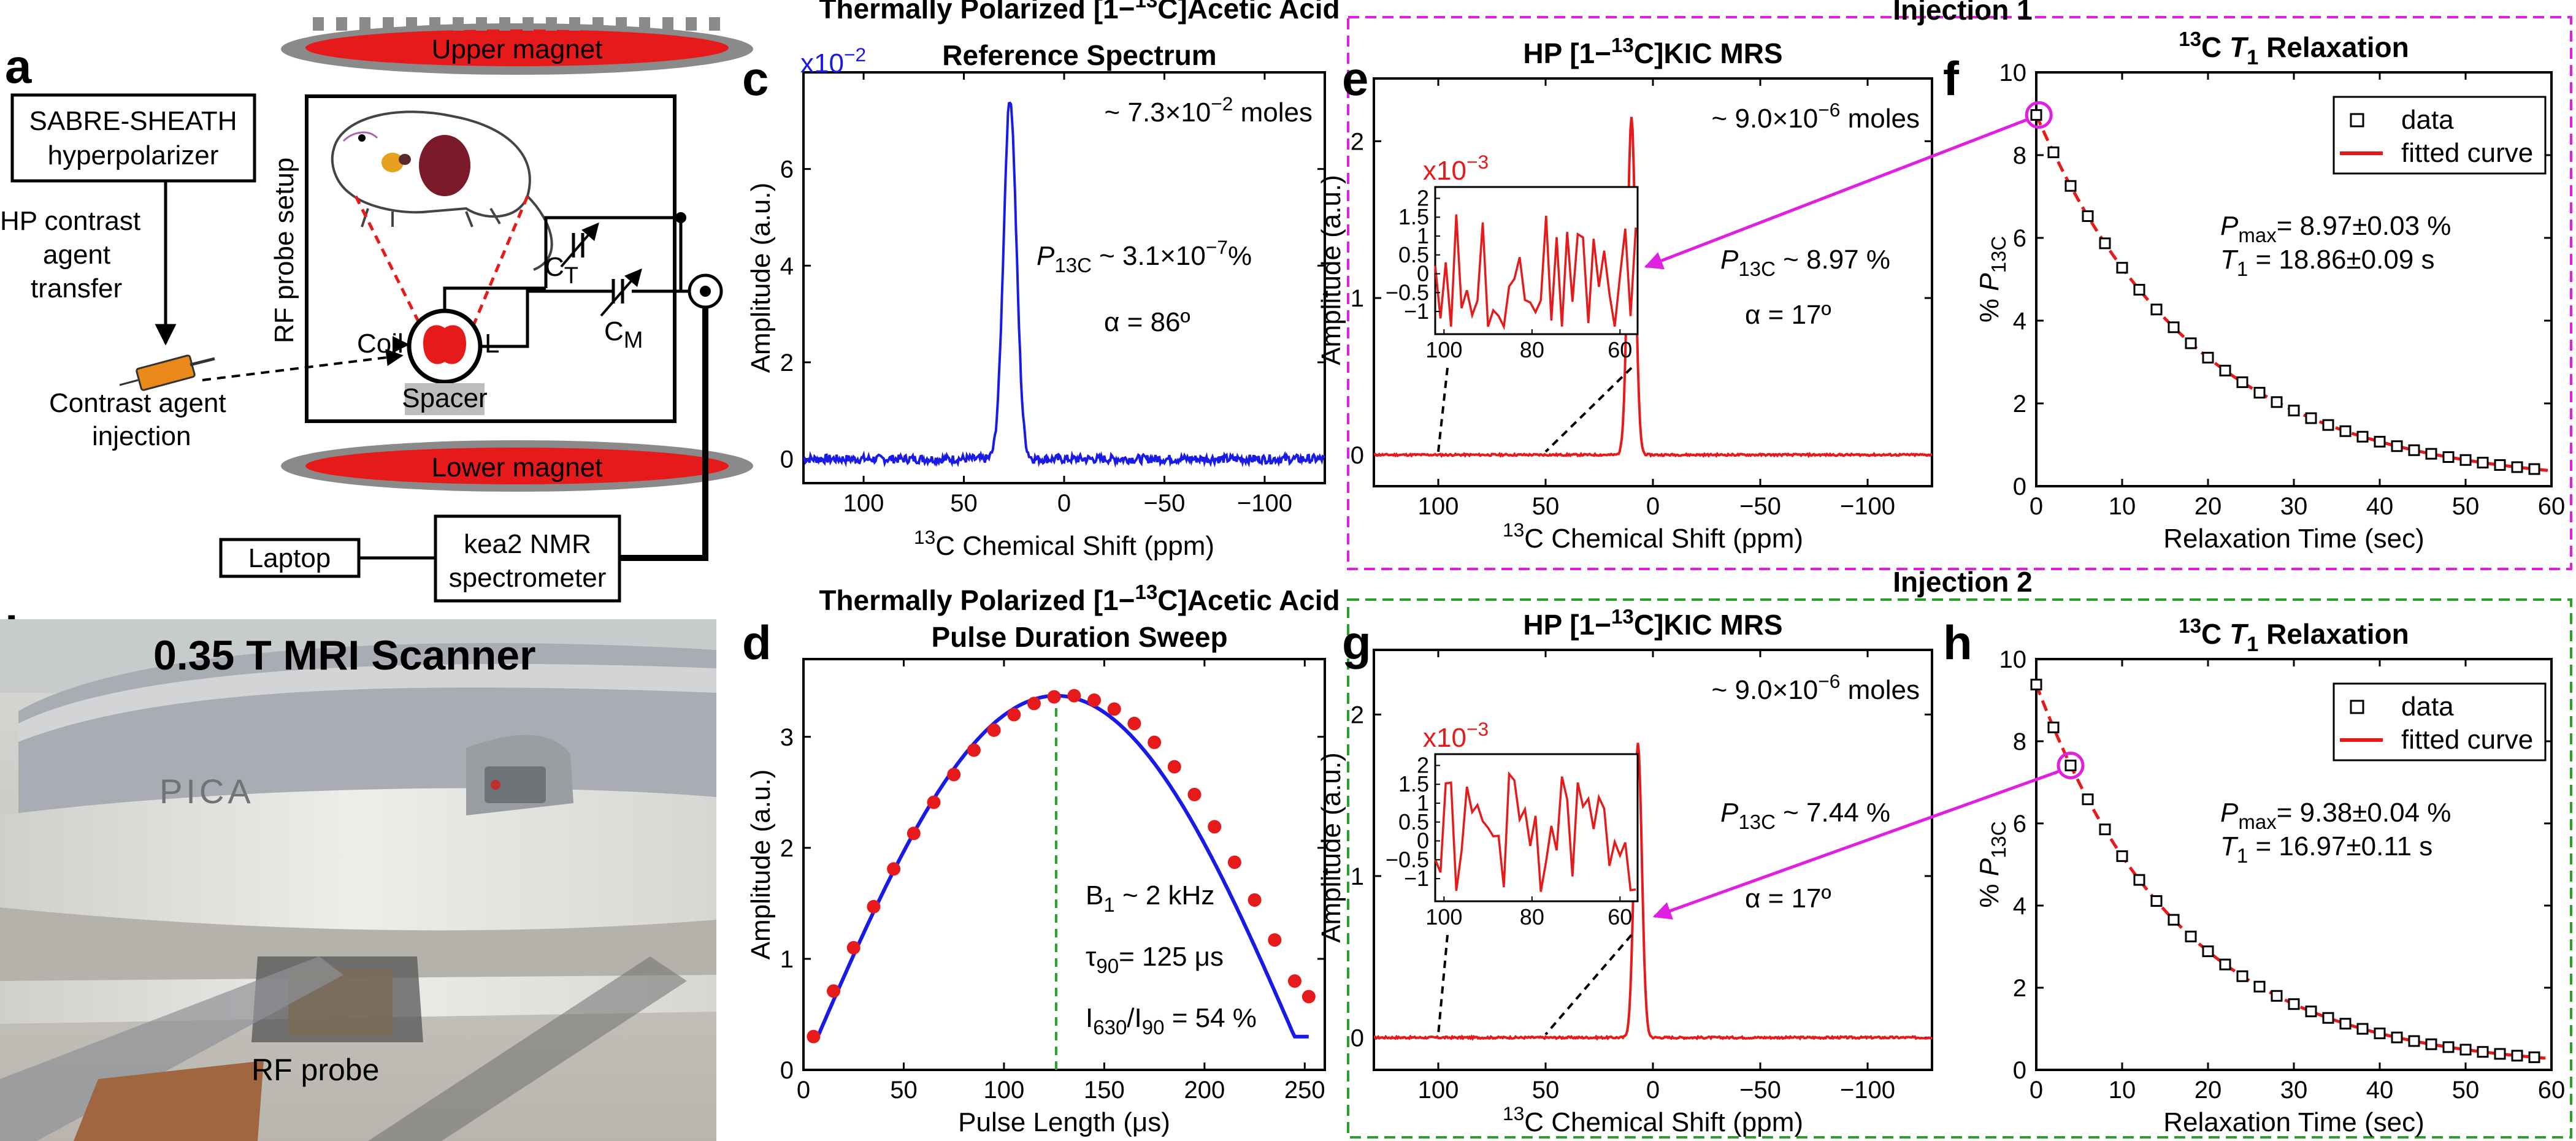  I want to click on panel-label-a: a, so click(18, 66).